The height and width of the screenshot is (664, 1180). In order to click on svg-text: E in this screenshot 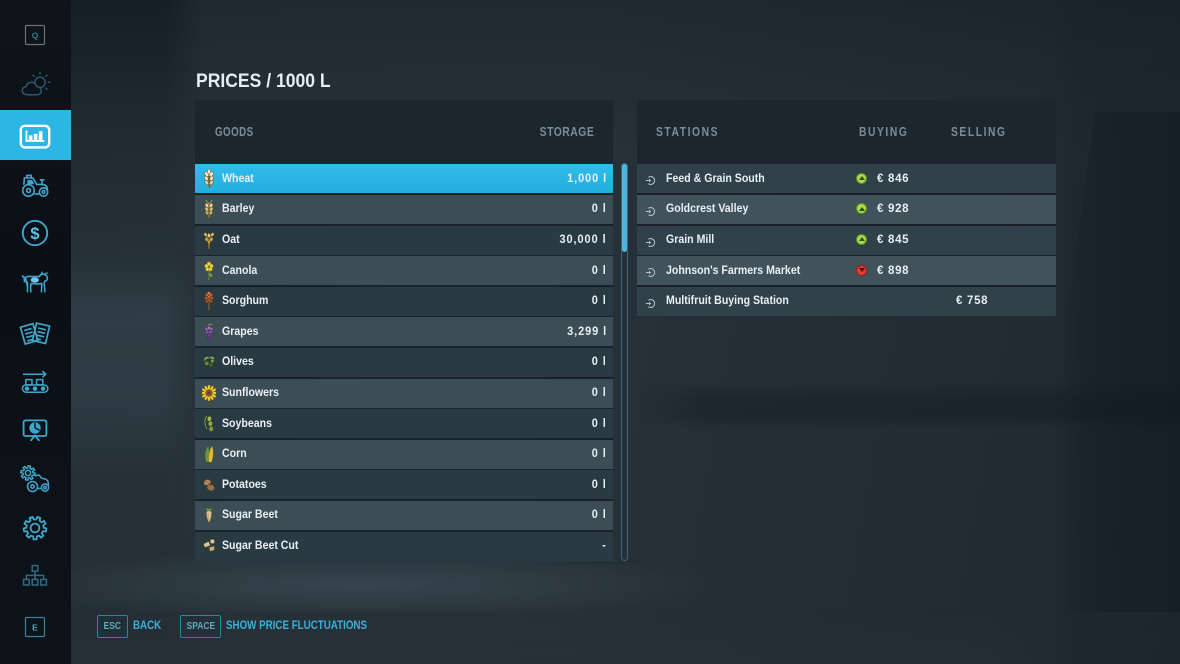, I will do `click(35, 628)`.